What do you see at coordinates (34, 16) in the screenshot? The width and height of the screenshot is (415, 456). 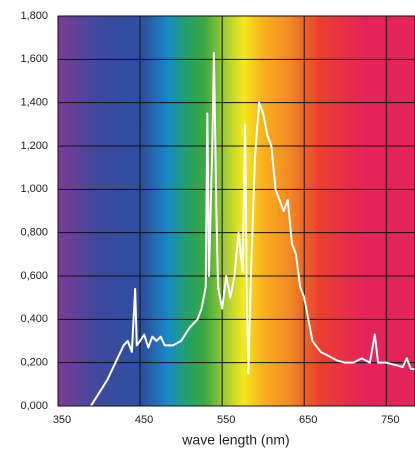 I see `y-tick-label: 1,800` at bounding box center [34, 16].